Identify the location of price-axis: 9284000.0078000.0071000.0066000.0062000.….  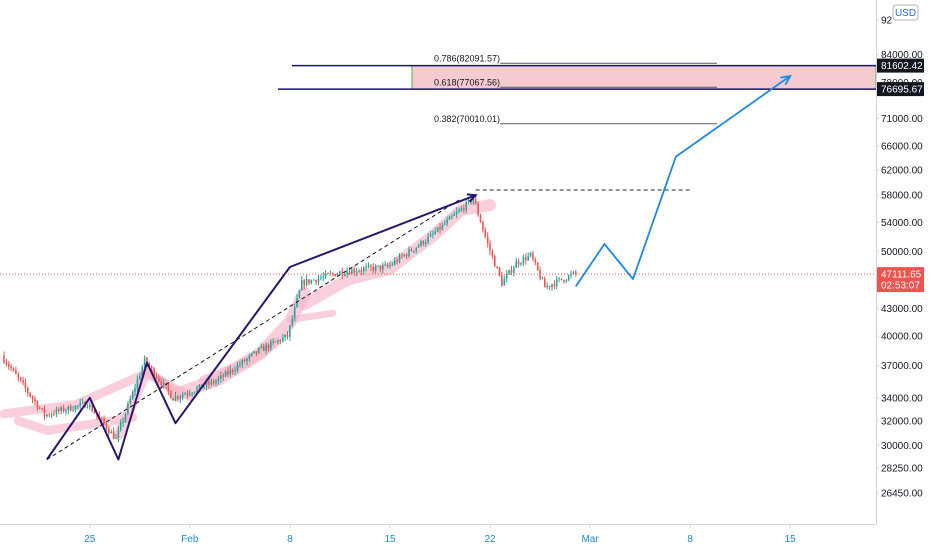
(899, 258).